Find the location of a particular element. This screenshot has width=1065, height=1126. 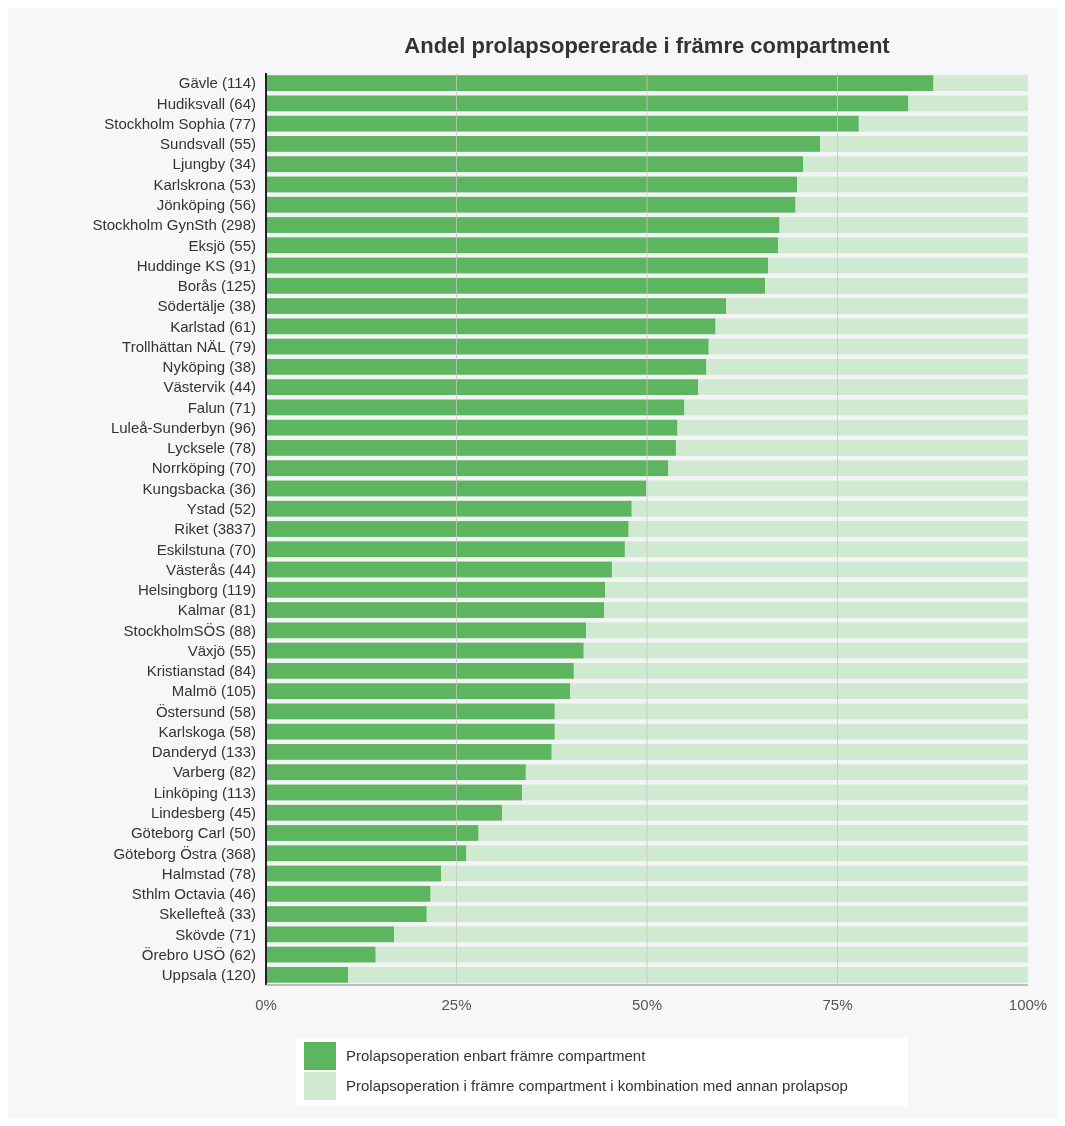

y-tick-label: Trollhättan NÄL (79) is located at coordinates (189, 346).